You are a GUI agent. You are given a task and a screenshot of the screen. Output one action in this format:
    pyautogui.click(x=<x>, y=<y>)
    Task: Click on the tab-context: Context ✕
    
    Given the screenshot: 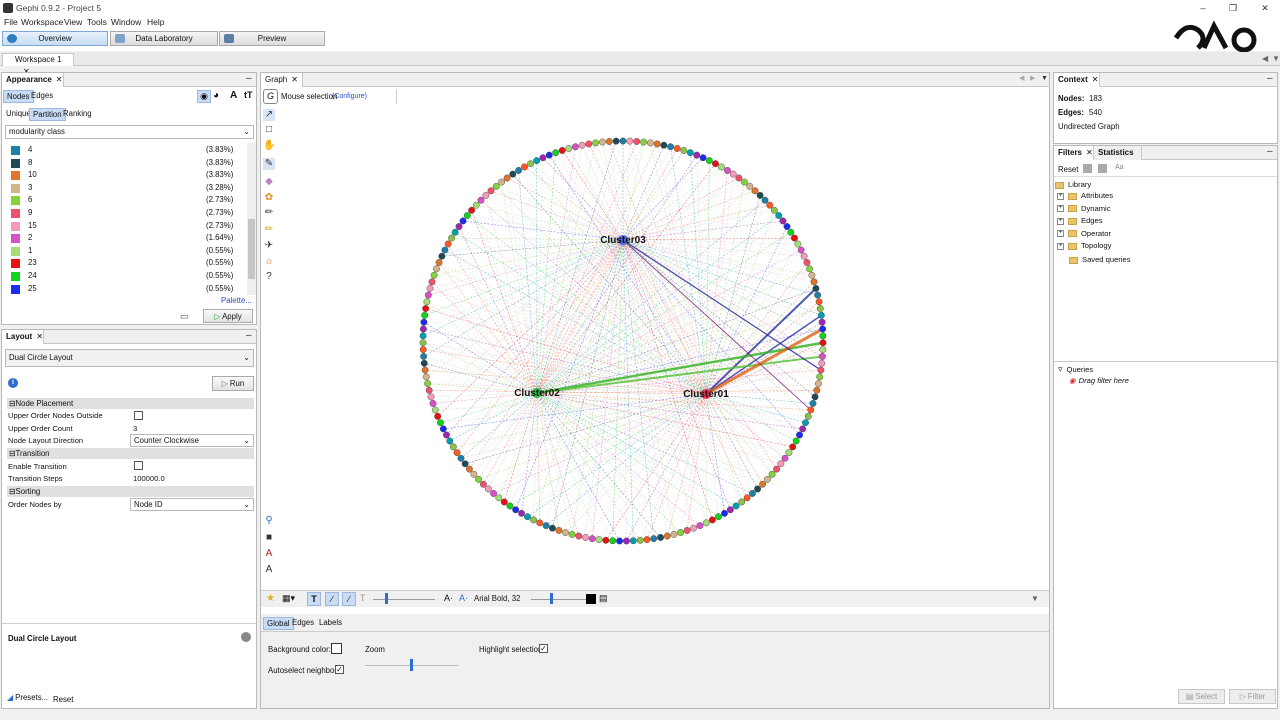 What is the action you would take?
    pyautogui.click(x=1077, y=80)
    